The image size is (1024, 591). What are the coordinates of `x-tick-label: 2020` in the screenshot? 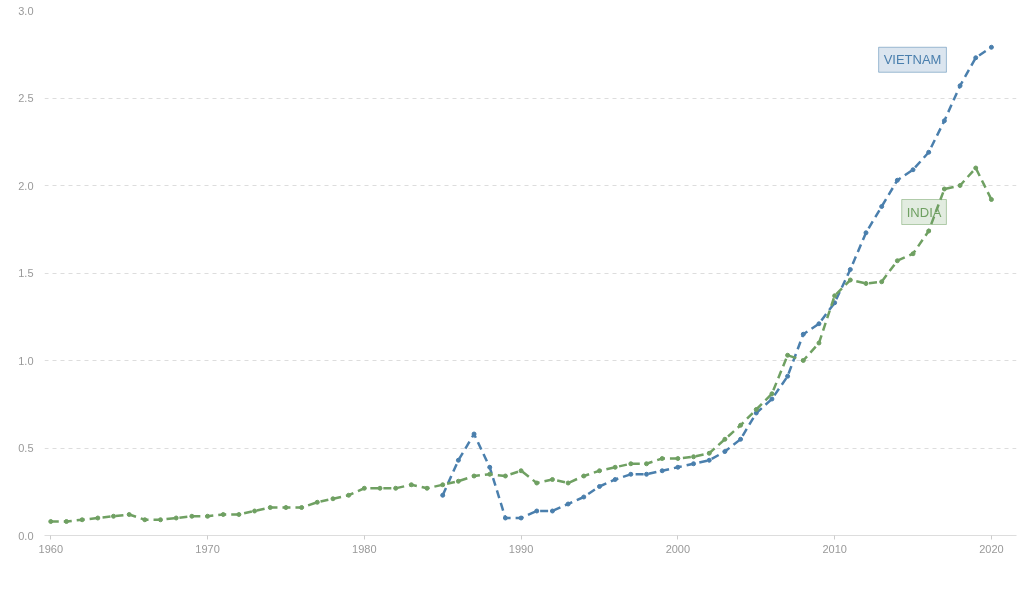 It's located at (991, 548).